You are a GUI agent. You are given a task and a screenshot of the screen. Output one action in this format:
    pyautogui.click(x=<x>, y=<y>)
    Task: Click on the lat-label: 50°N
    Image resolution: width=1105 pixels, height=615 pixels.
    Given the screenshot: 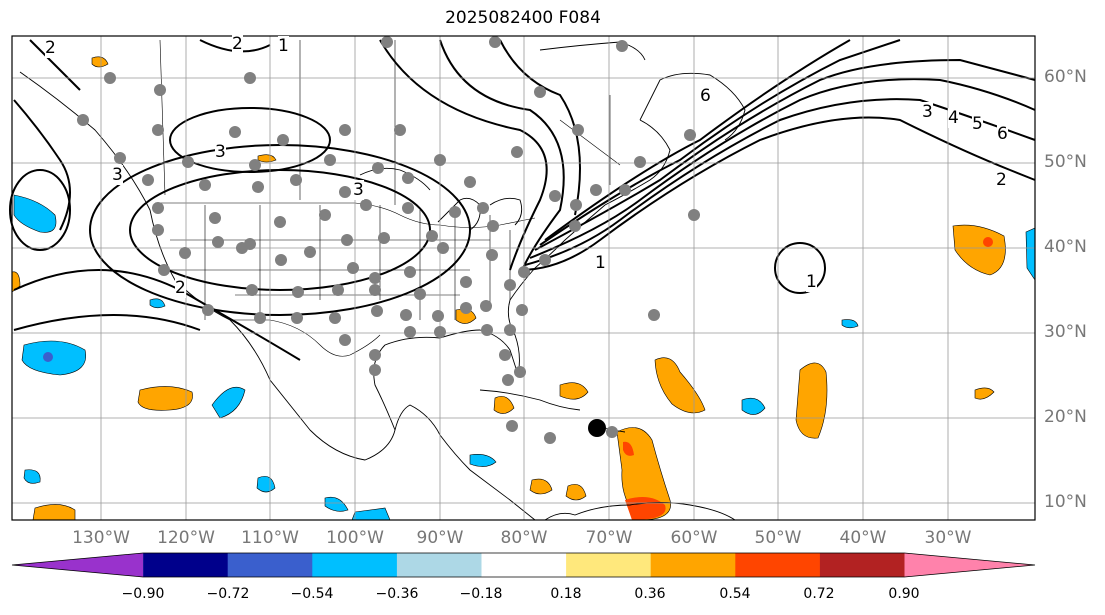 What is the action you would take?
    pyautogui.click(x=1065, y=162)
    